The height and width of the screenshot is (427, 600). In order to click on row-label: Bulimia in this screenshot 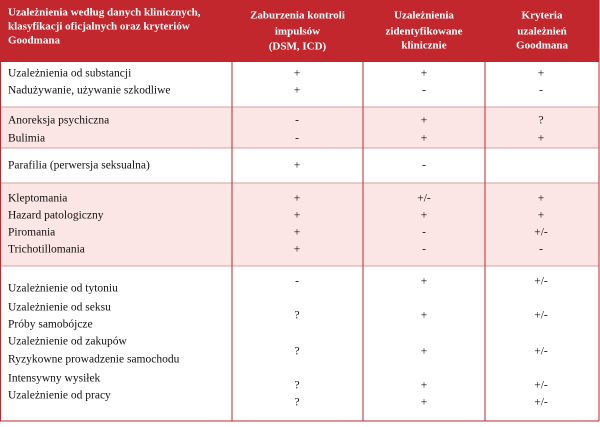, I will do `click(26, 139)`.